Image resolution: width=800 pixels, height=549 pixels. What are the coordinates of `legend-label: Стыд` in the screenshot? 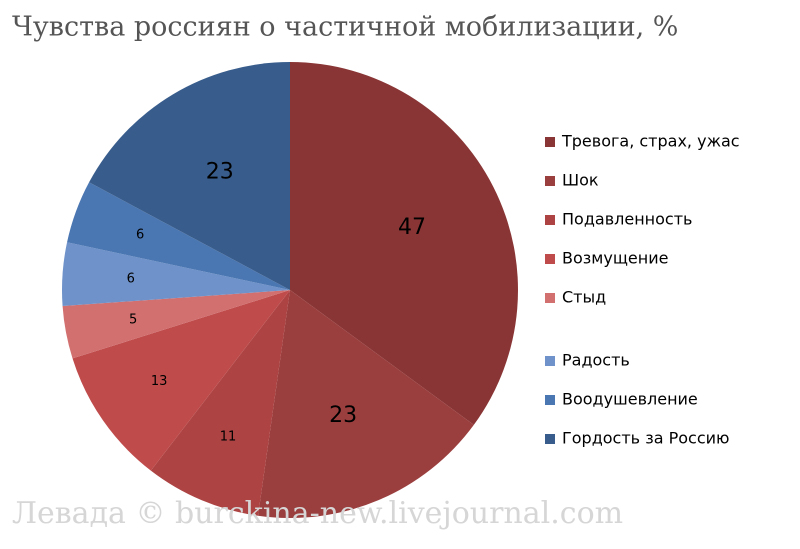 It's located at (584, 297).